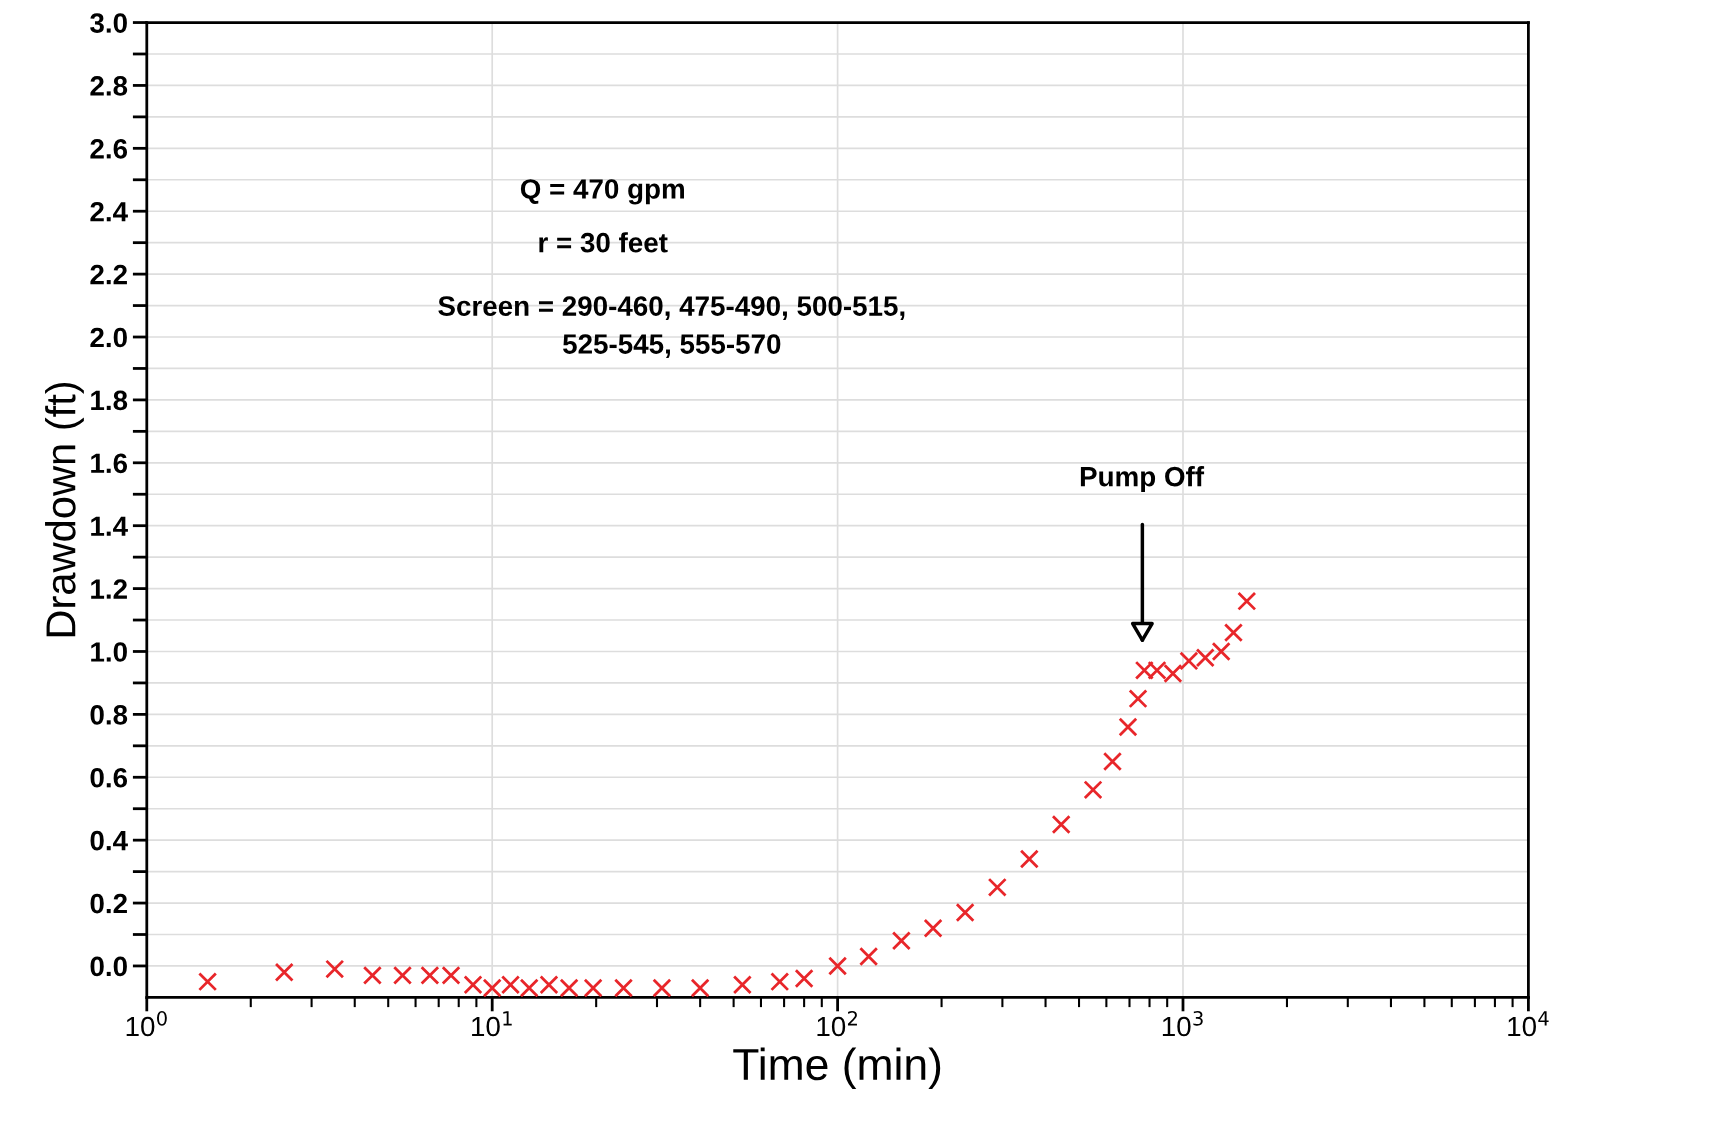  I want to click on y-tick-label: 2.8, so click(109, 86).